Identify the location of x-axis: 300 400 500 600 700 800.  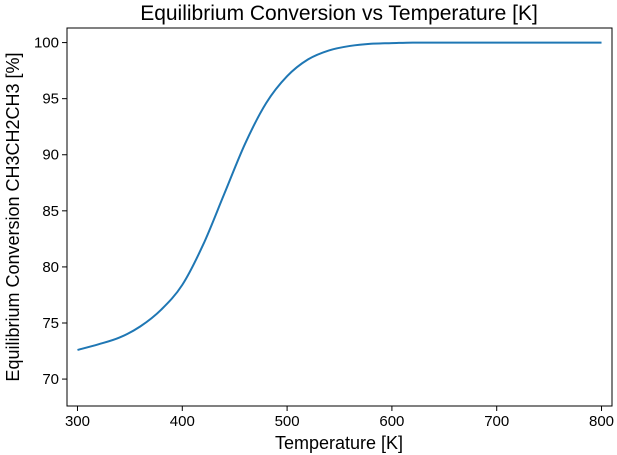
(339, 418).